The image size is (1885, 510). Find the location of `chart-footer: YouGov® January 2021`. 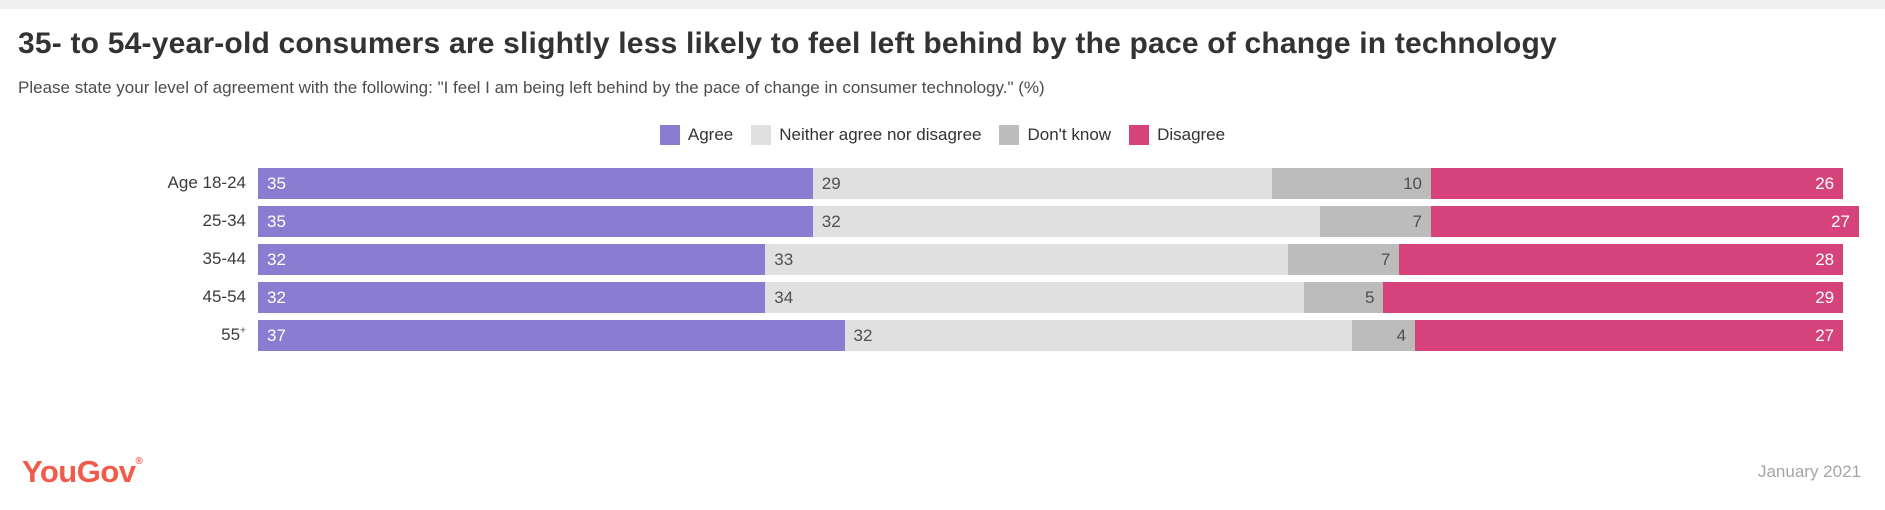

chart-footer: YouGov® January 2021 is located at coordinates (942, 482).